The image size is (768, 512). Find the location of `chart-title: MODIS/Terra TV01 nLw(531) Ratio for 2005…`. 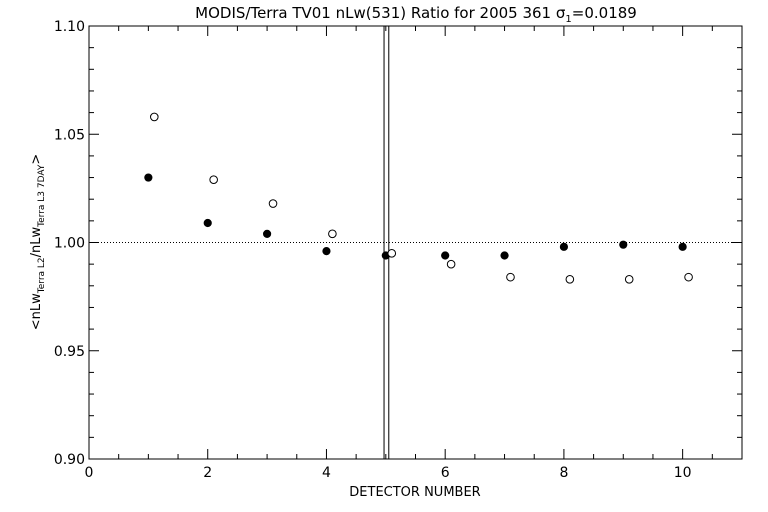

chart-title: MODIS/Terra TV01 nLw(531) Ratio for 2005… is located at coordinates (416, 14).